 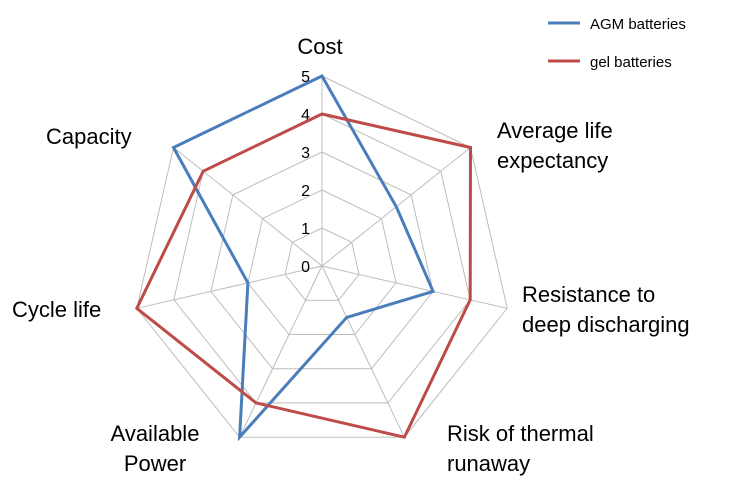 What do you see at coordinates (638, 24) in the screenshot?
I see `legend-label-agm: AGM batteries` at bounding box center [638, 24].